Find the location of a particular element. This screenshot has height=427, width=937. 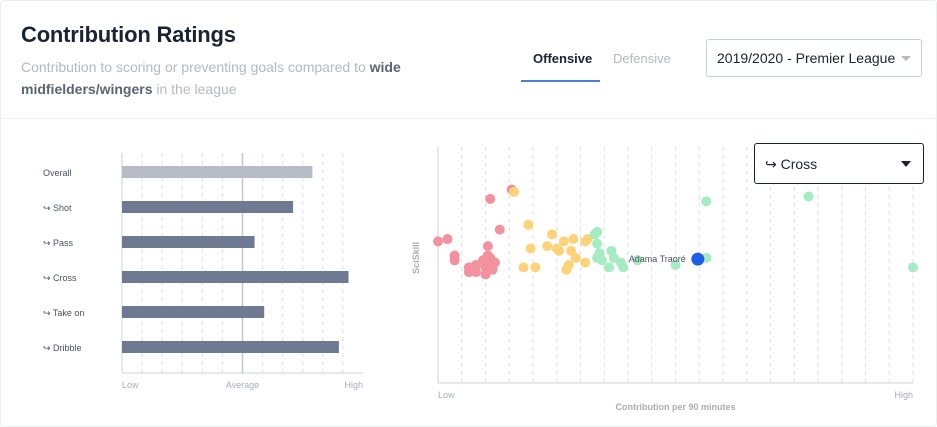

bar-category-label: Overall is located at coordinates (57, 173).